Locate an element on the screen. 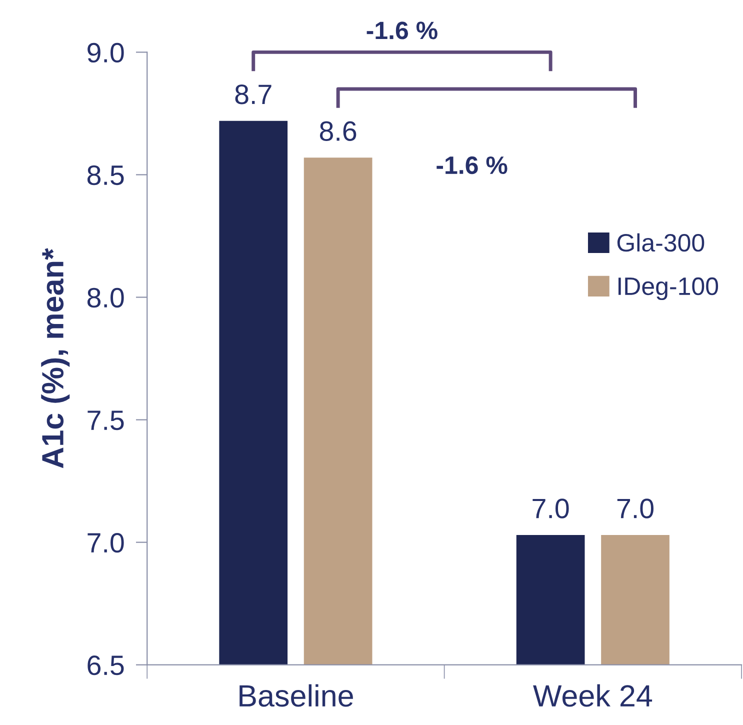  text: -1.6 % is located at coordinates (402, 31).